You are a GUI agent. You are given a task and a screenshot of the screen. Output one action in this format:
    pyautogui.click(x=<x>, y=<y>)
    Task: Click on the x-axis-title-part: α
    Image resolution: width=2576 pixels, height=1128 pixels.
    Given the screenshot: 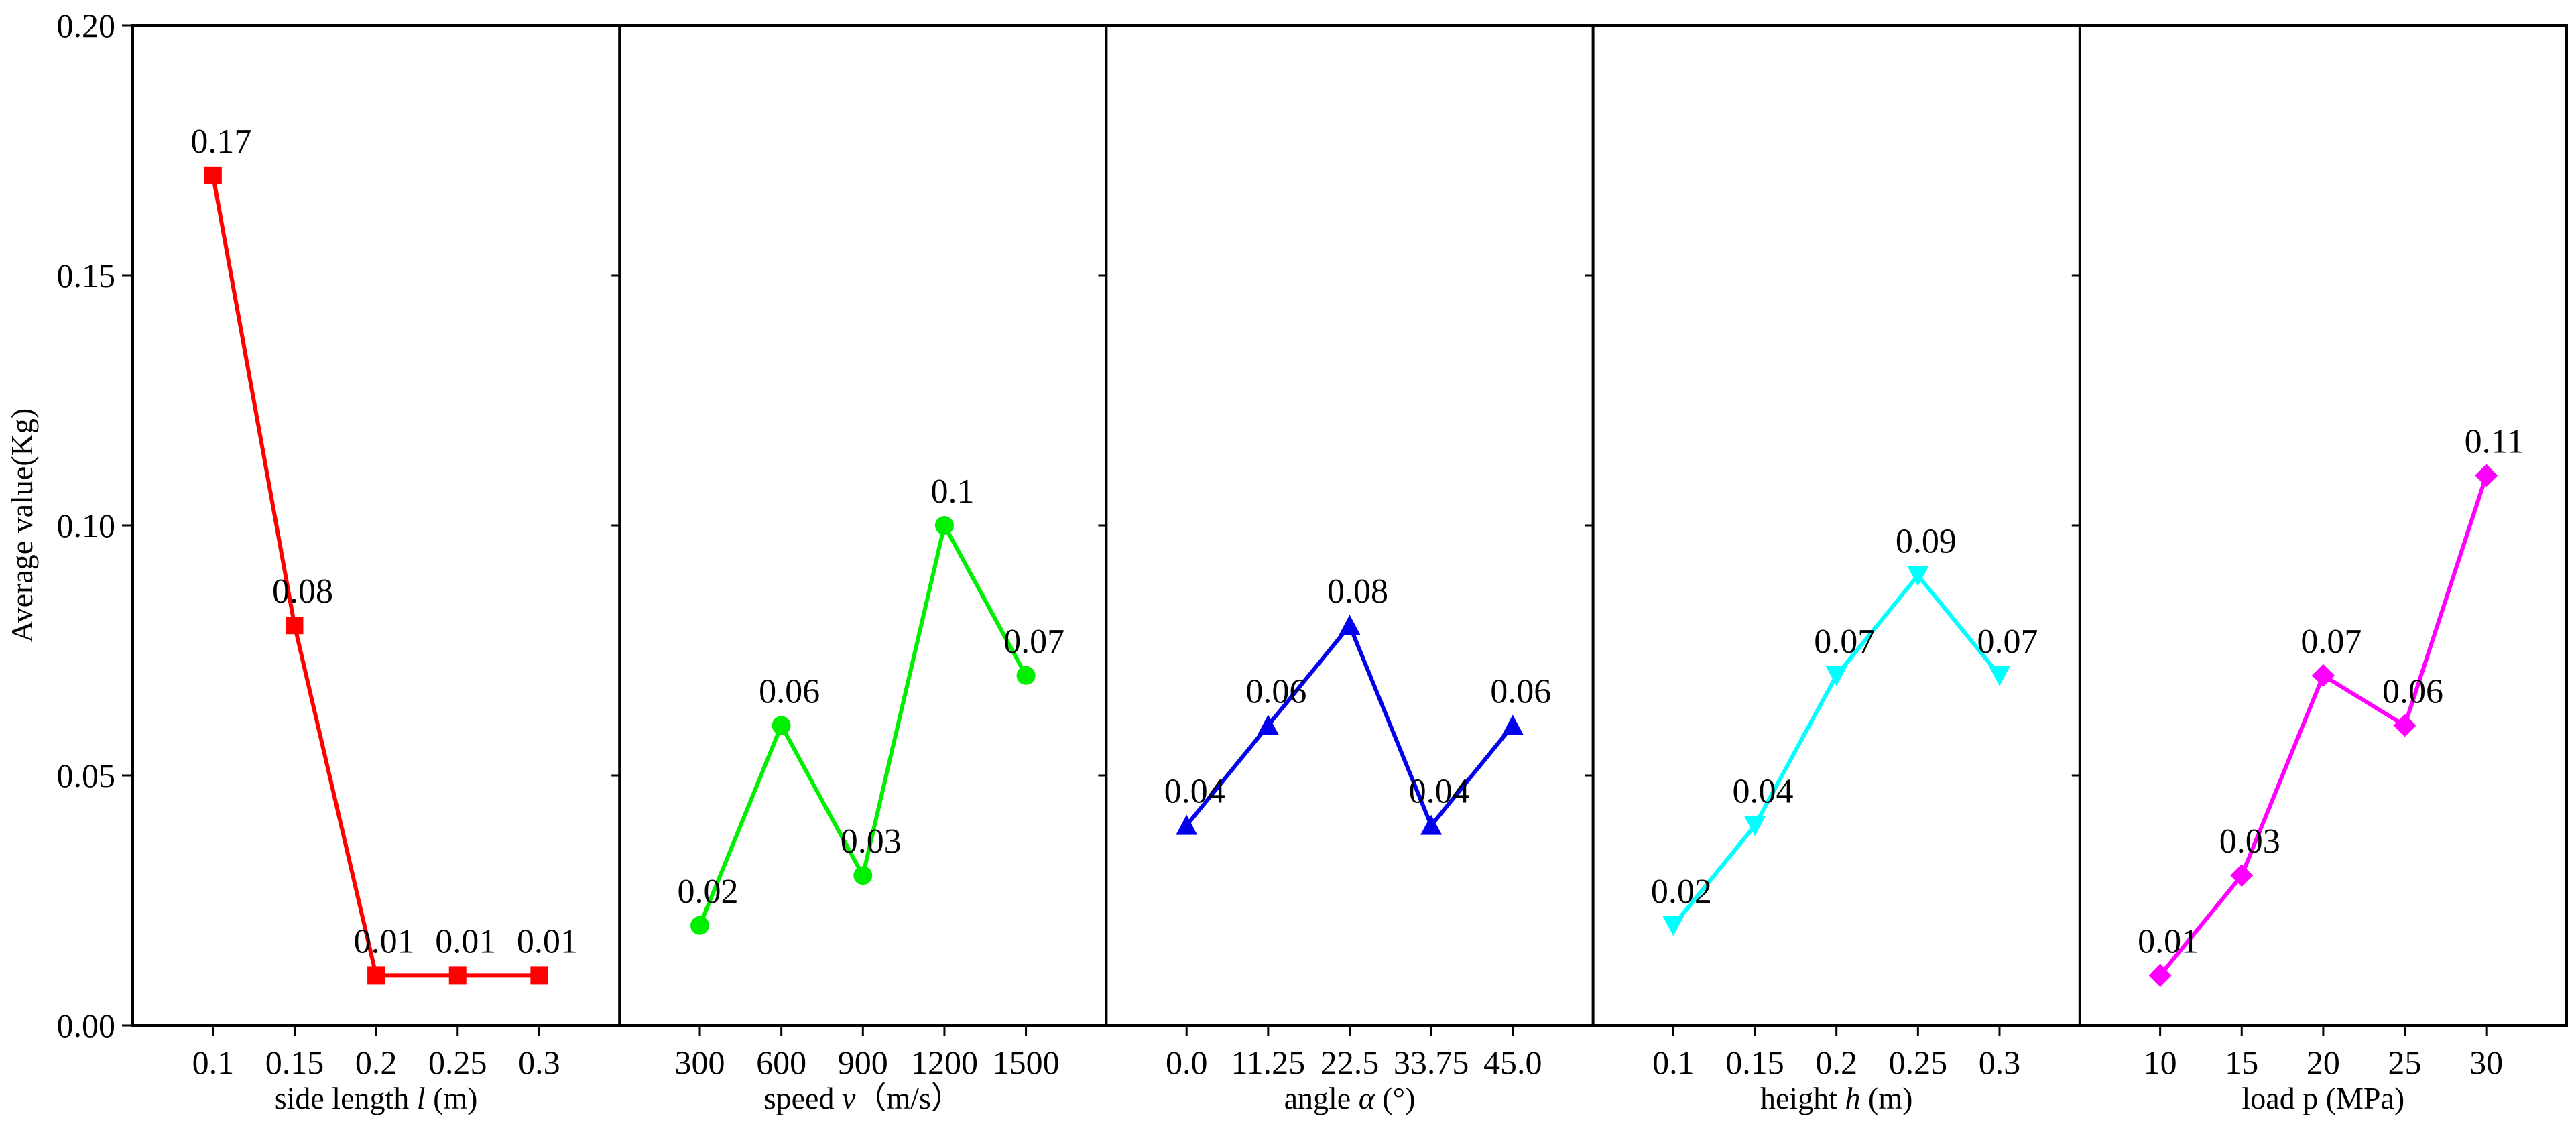 What is the action you would take?
    pyautogui.click(x=1367, y=1098)
    